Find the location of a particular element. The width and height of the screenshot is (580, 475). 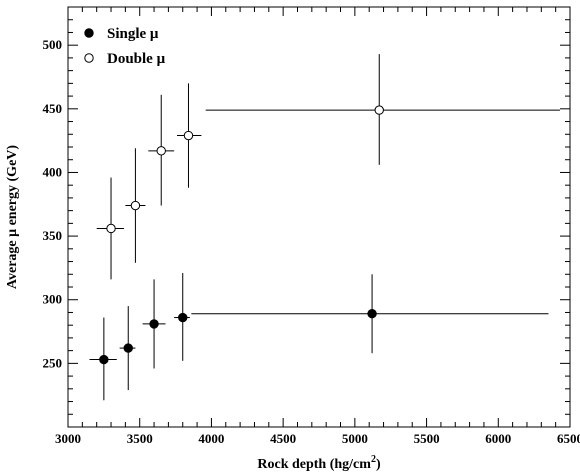

y-tick-label: 300 is located at coordinates (53, 299).